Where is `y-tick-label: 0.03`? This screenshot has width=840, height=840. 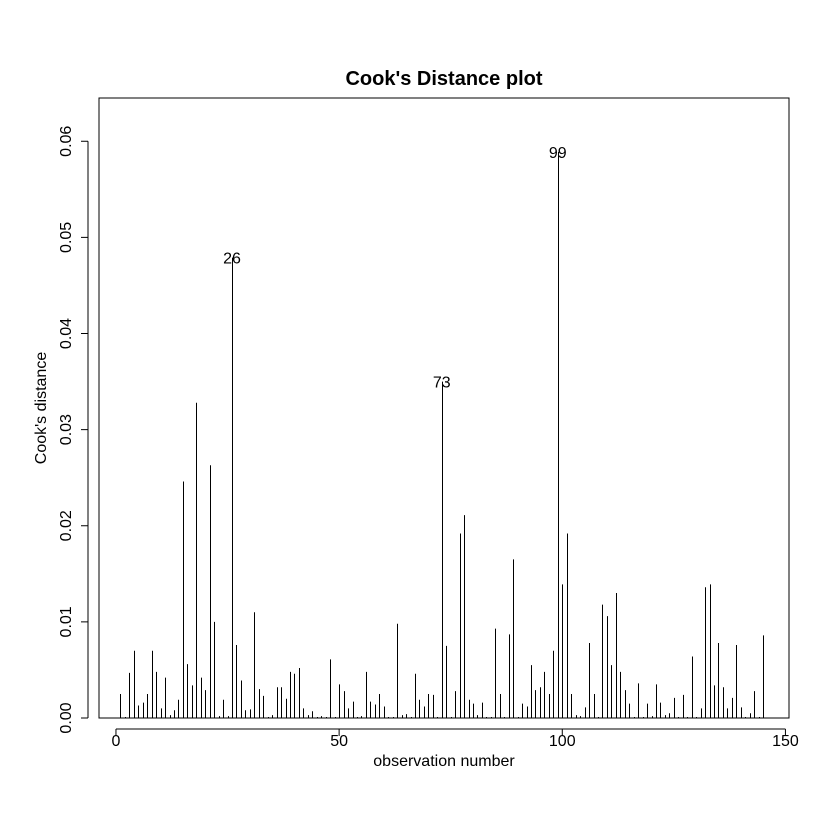
y-tick-label: 0.03 is located at coordinates (66, 429).